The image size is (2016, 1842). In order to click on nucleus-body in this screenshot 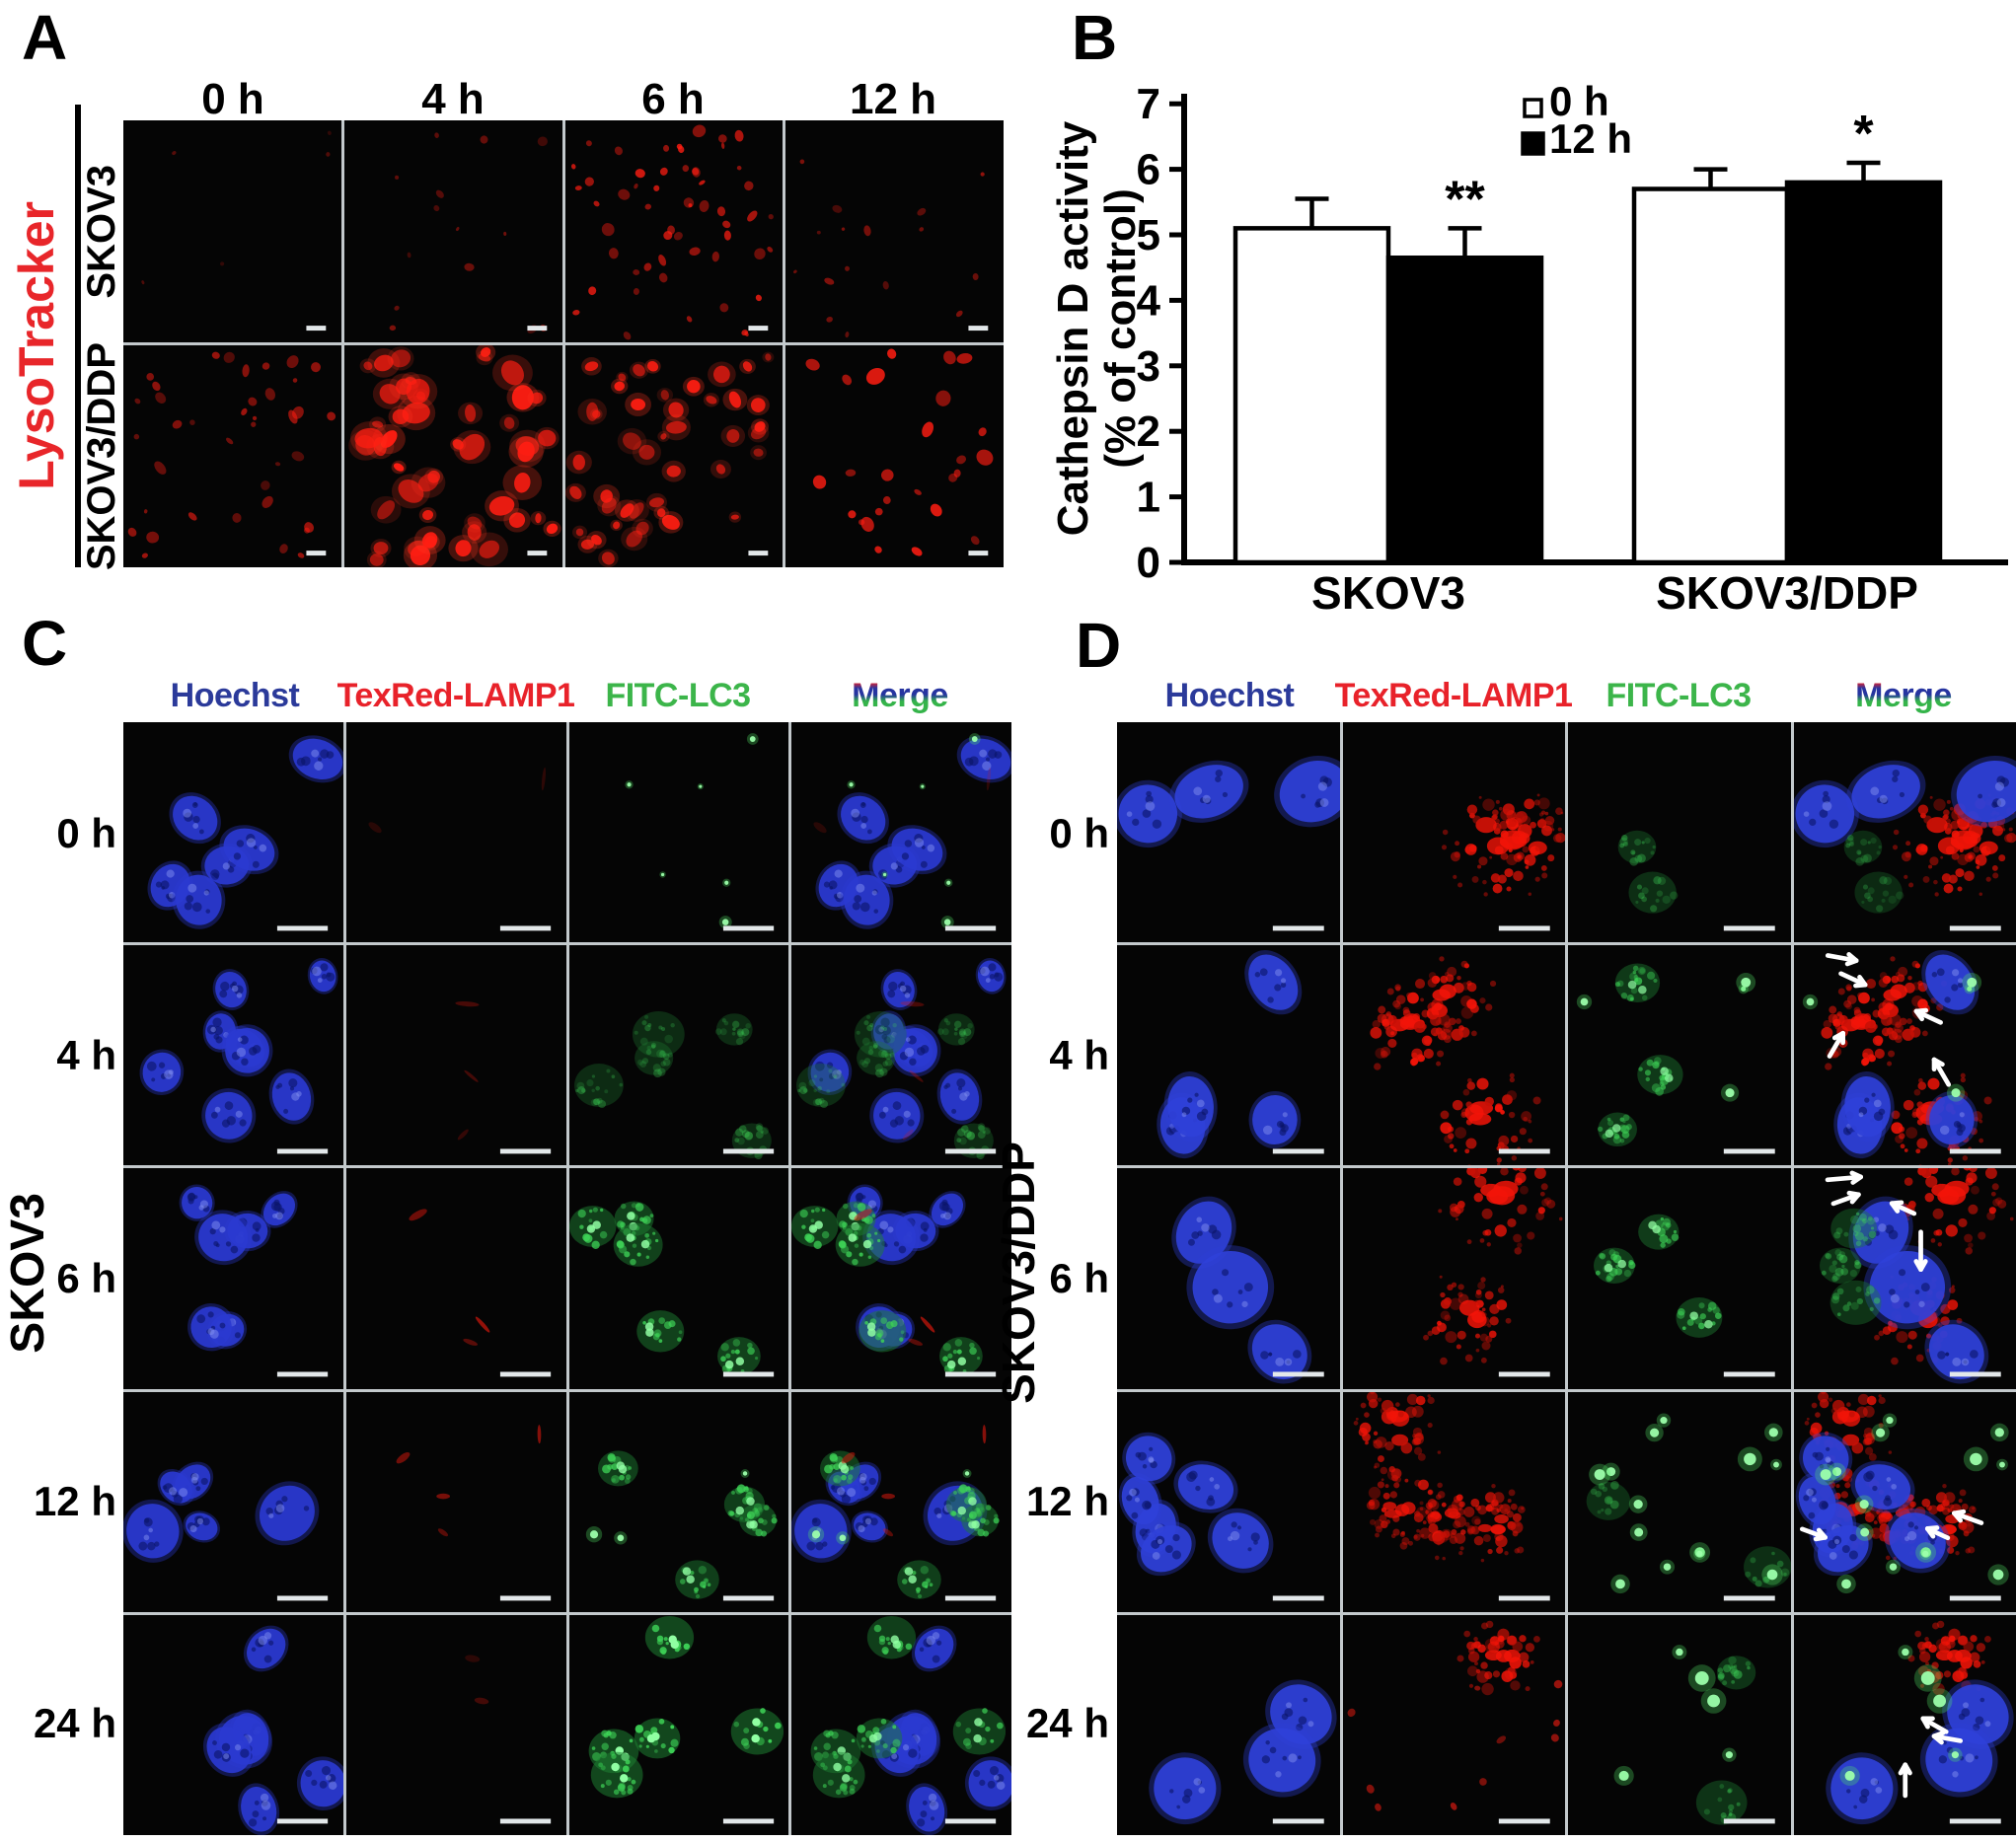, I will do `click(870, 1526)`.